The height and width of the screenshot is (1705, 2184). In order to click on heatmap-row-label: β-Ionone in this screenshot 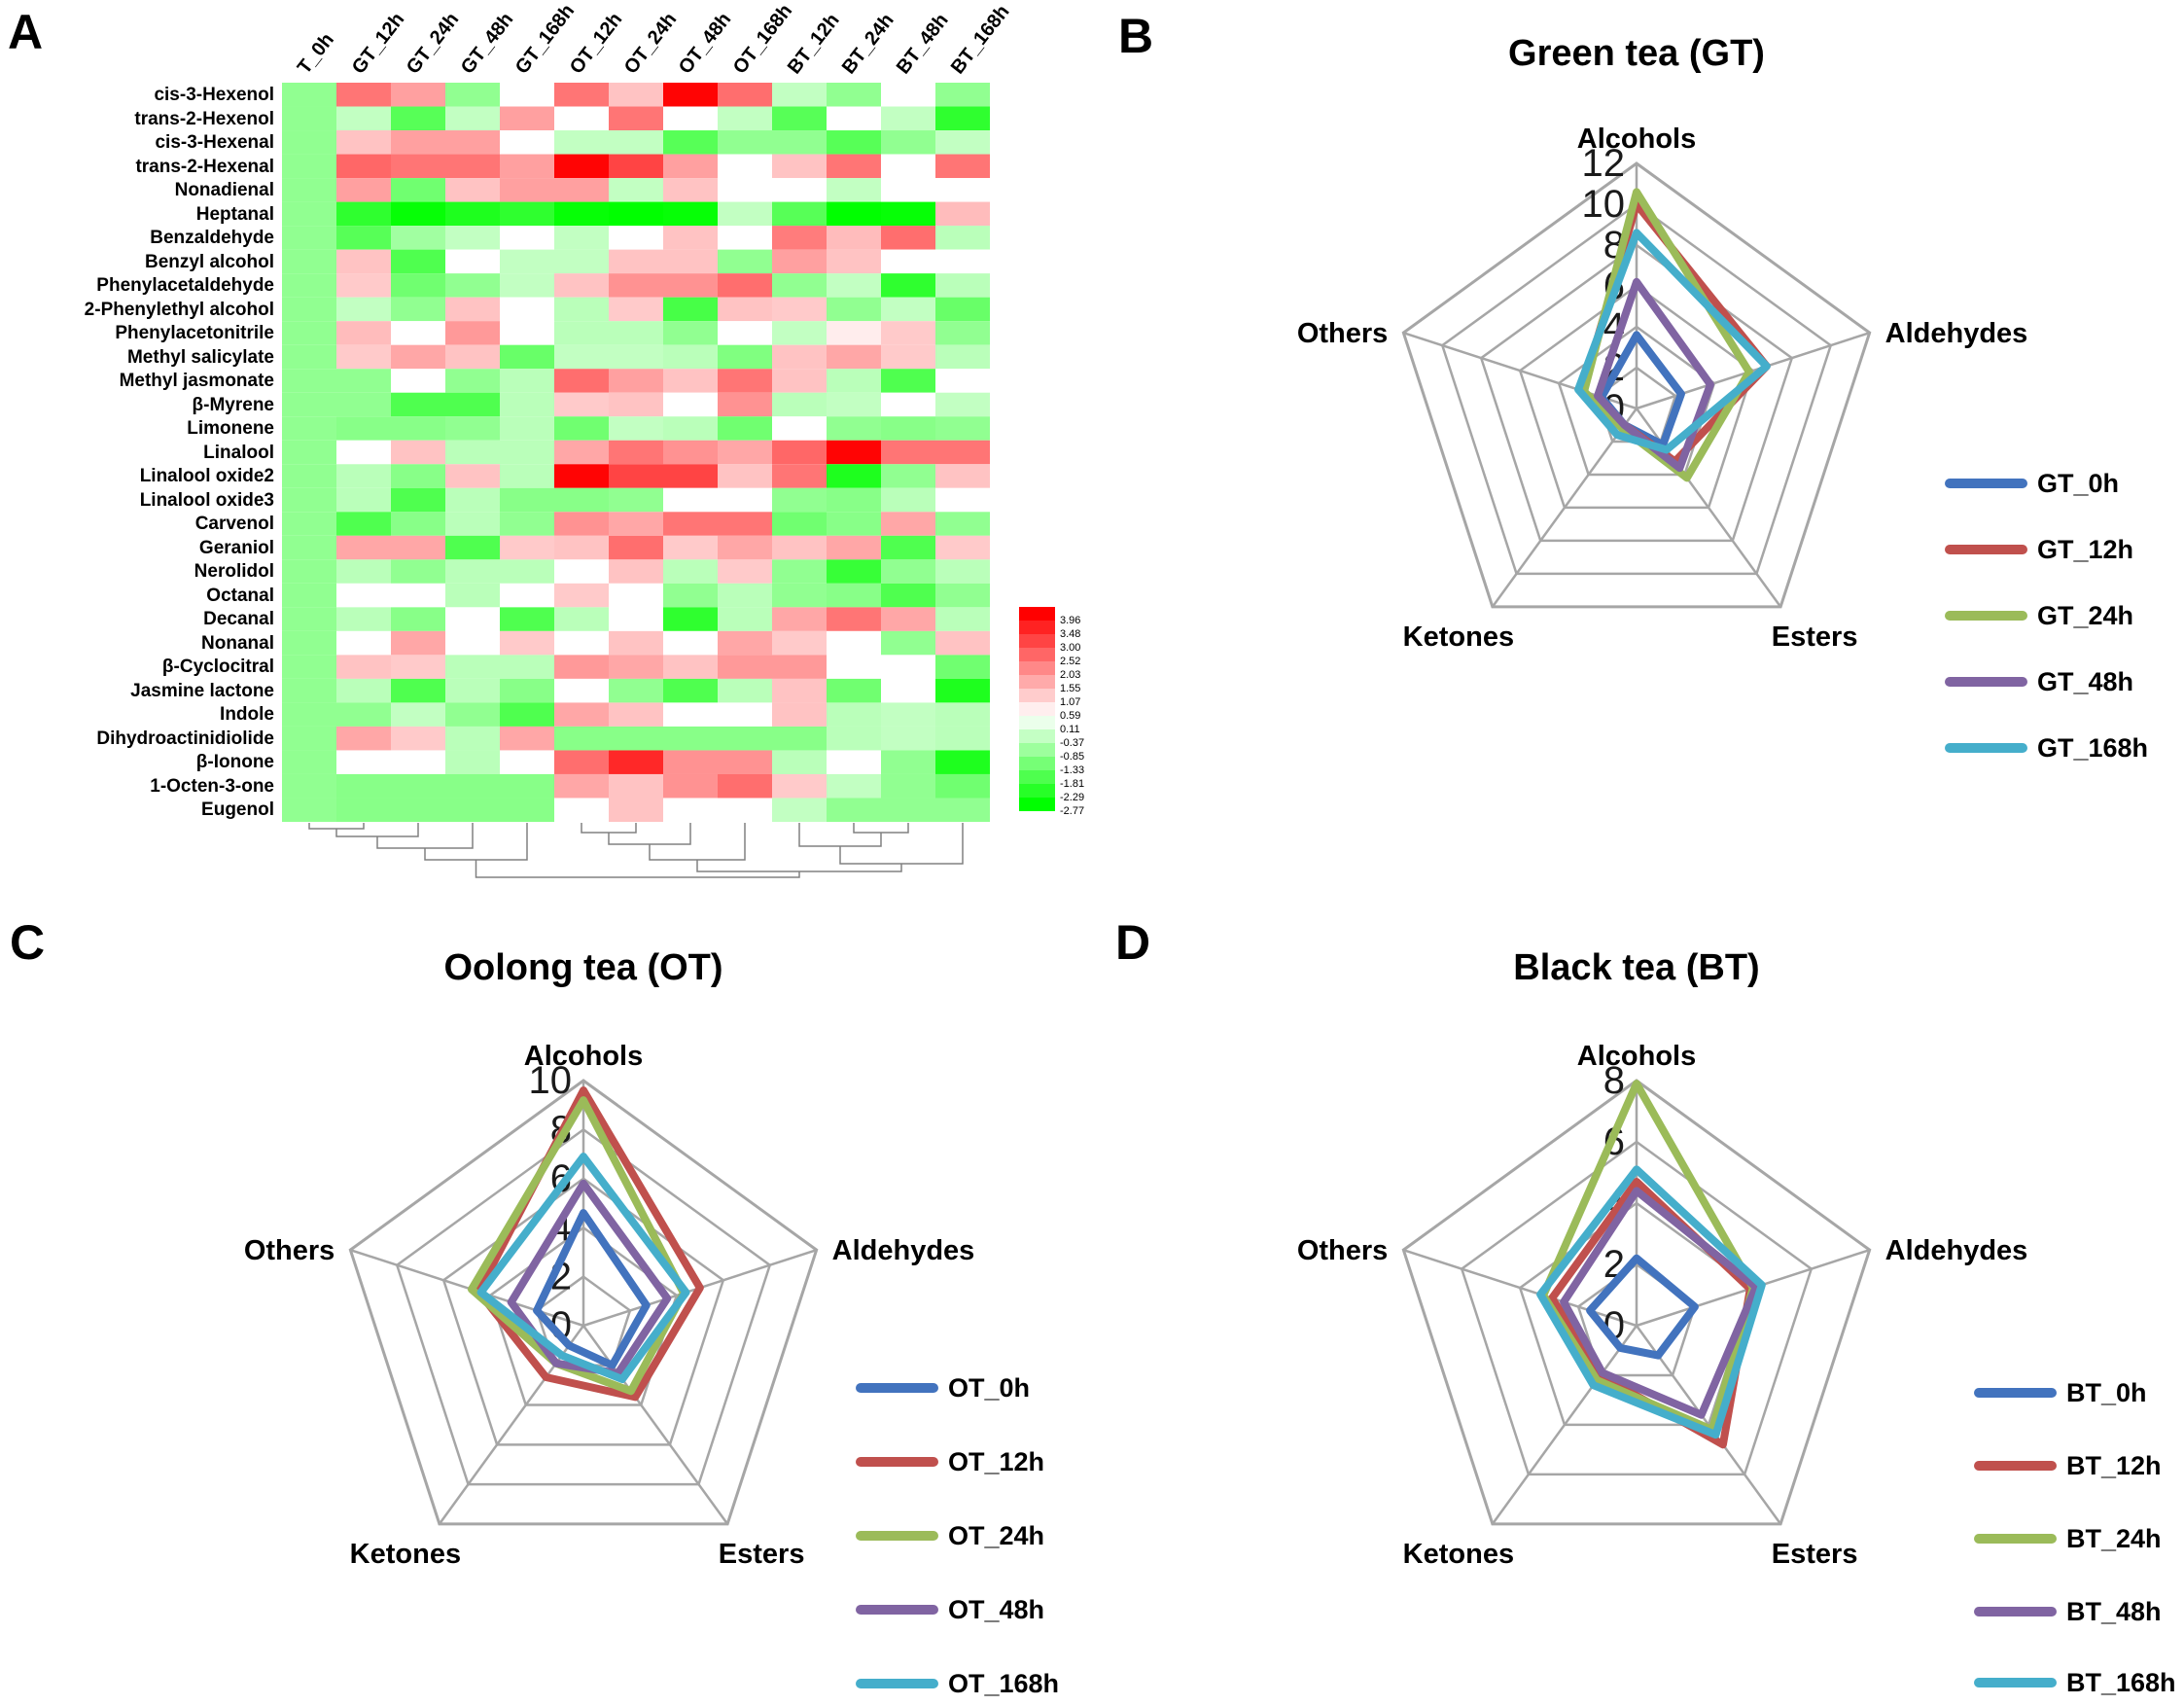, I will do `click(234, 762)`.